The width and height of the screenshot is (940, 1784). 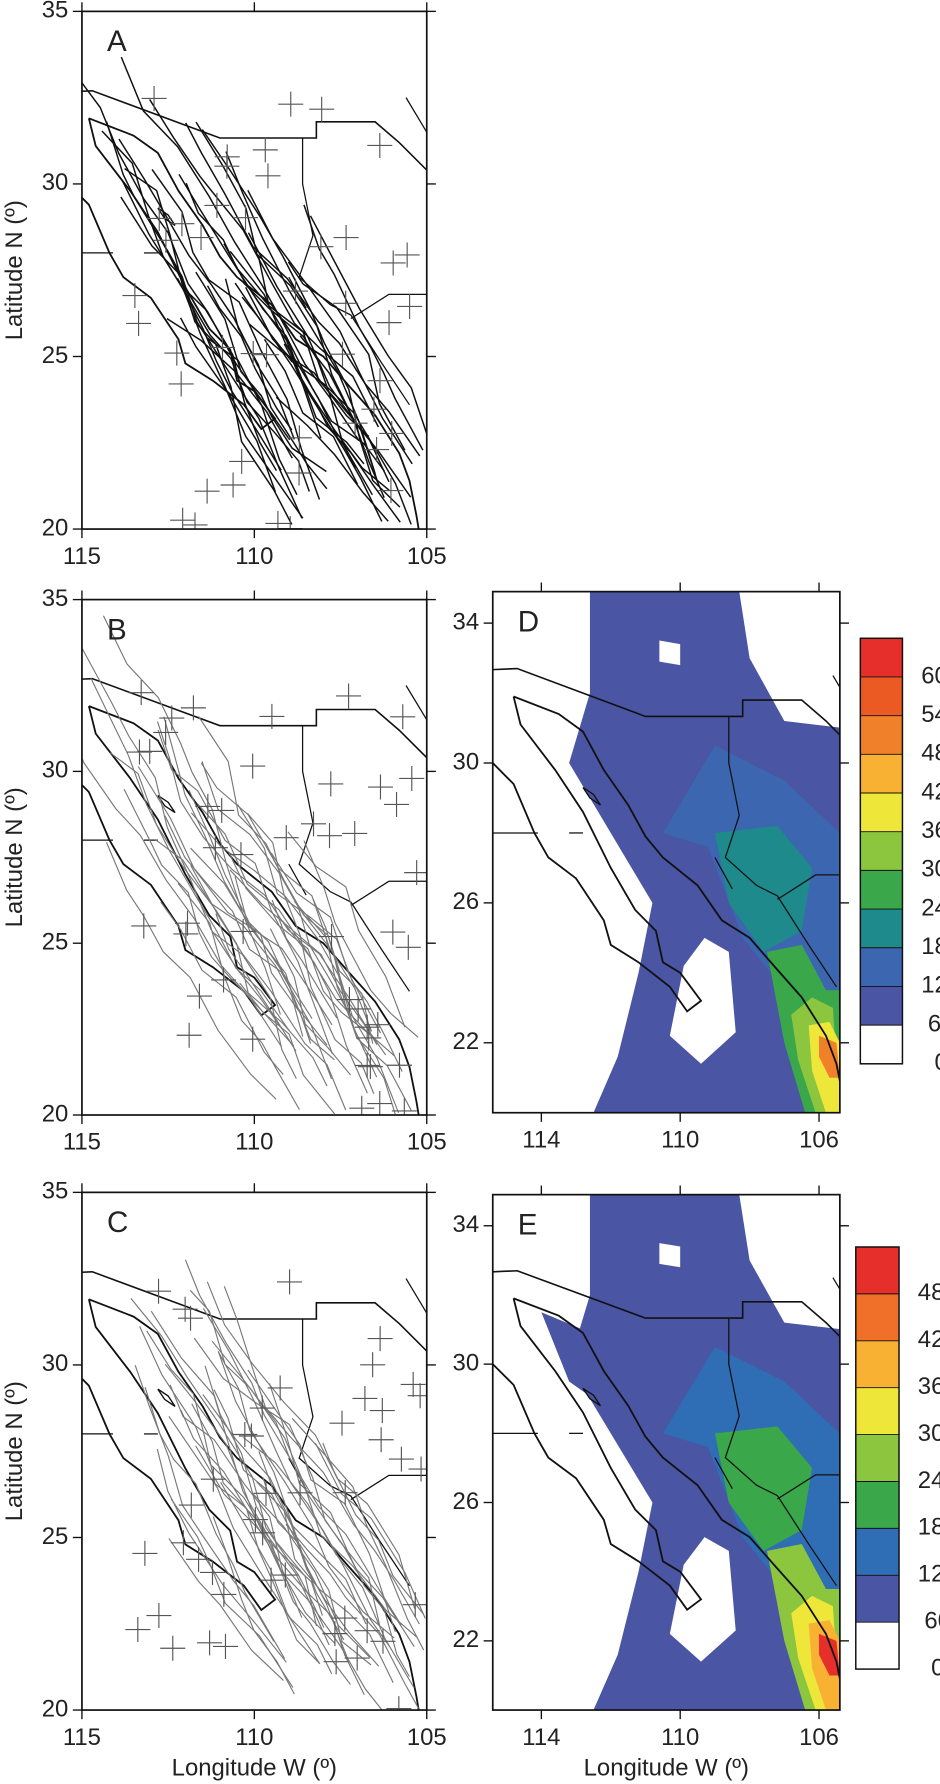 I want to click on y-tick-label: 35, so click(x=55, y=1191).